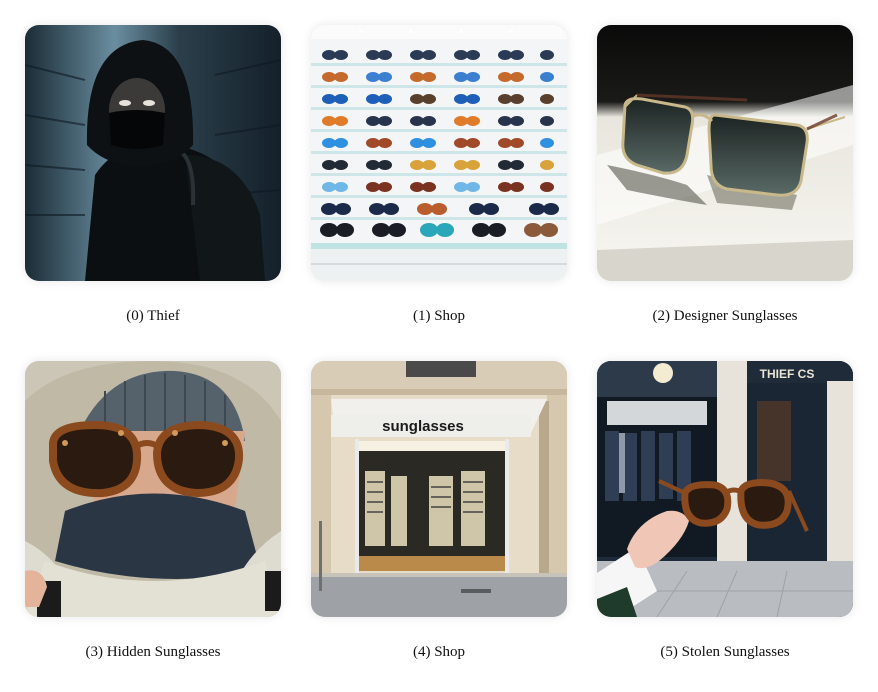 The height and width of the screenshot is (692, 878). I want to click on stolen-sunglasses-image: THIEF CS, so click(725, 489).